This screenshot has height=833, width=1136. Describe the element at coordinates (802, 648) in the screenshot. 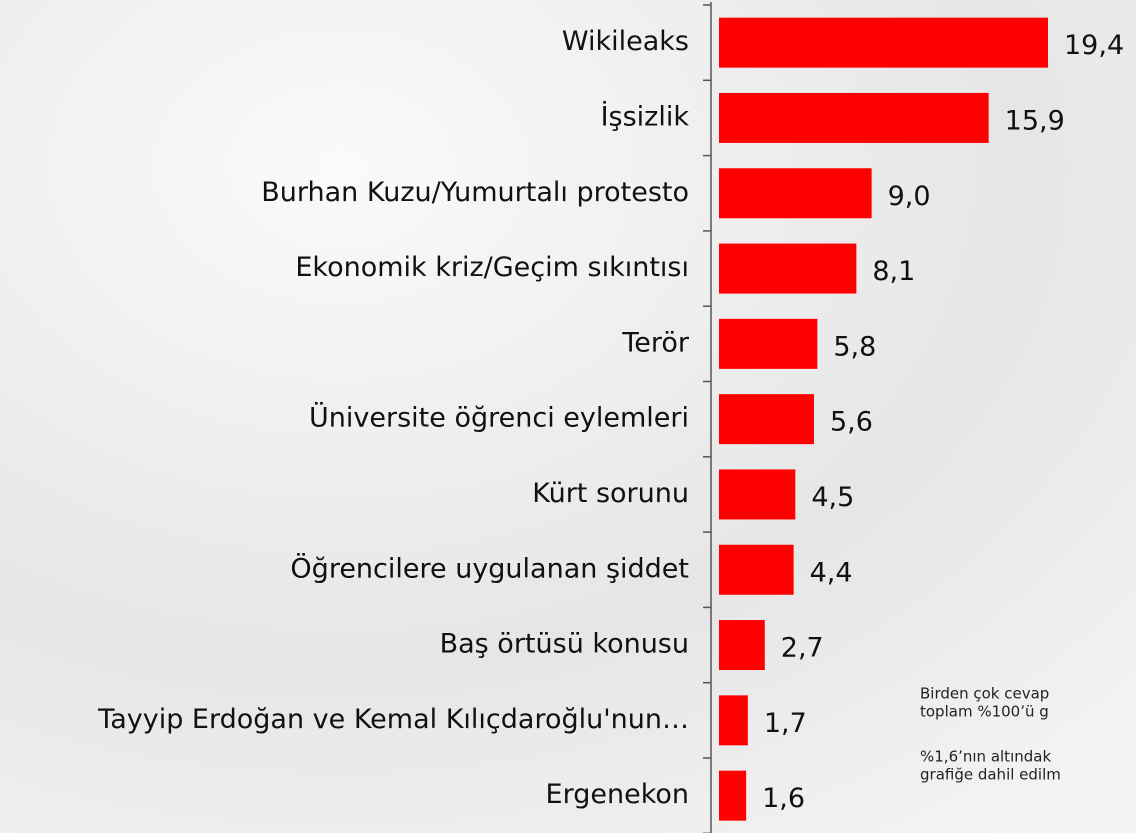

I see `value-label: 2,7` at that location.